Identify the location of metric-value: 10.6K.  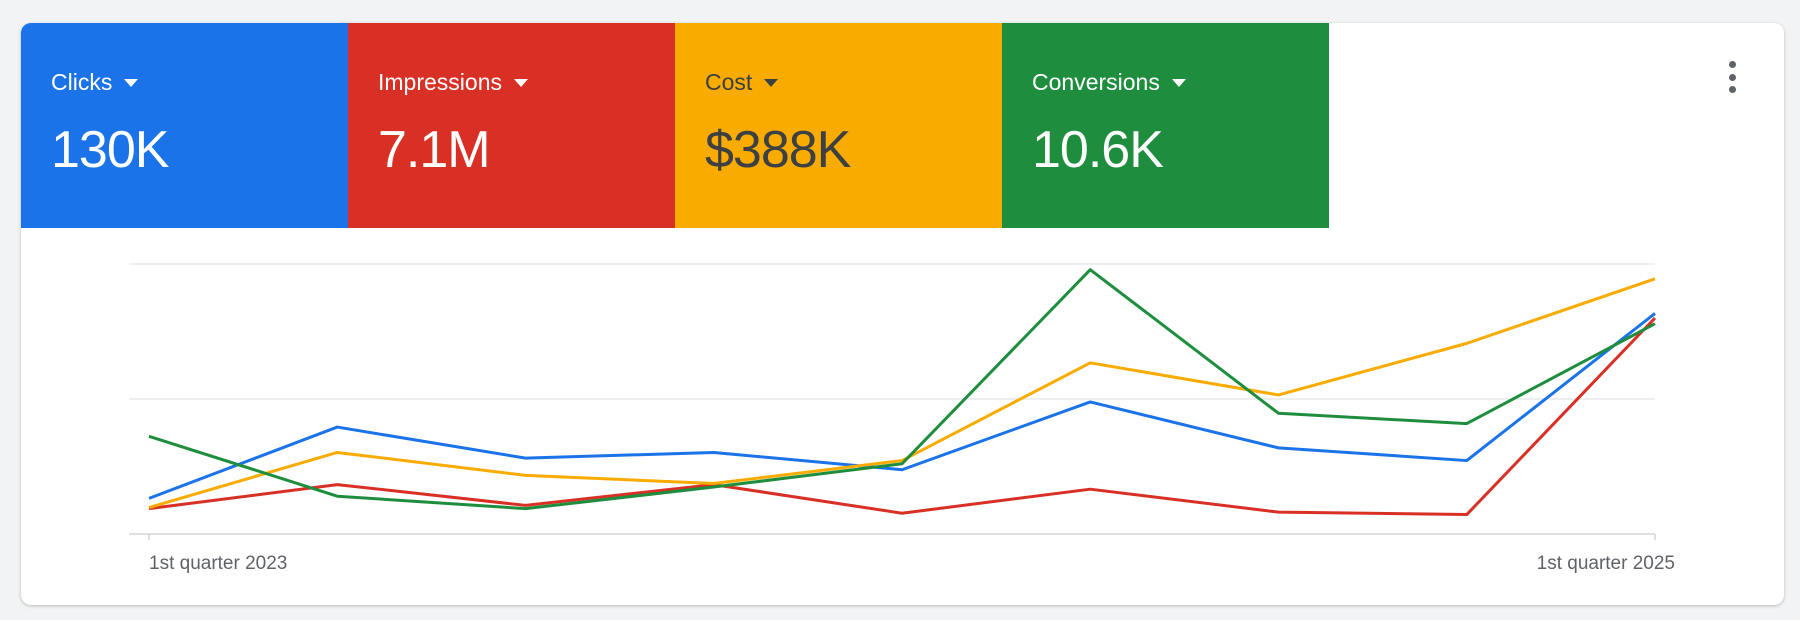
(1098, 150).